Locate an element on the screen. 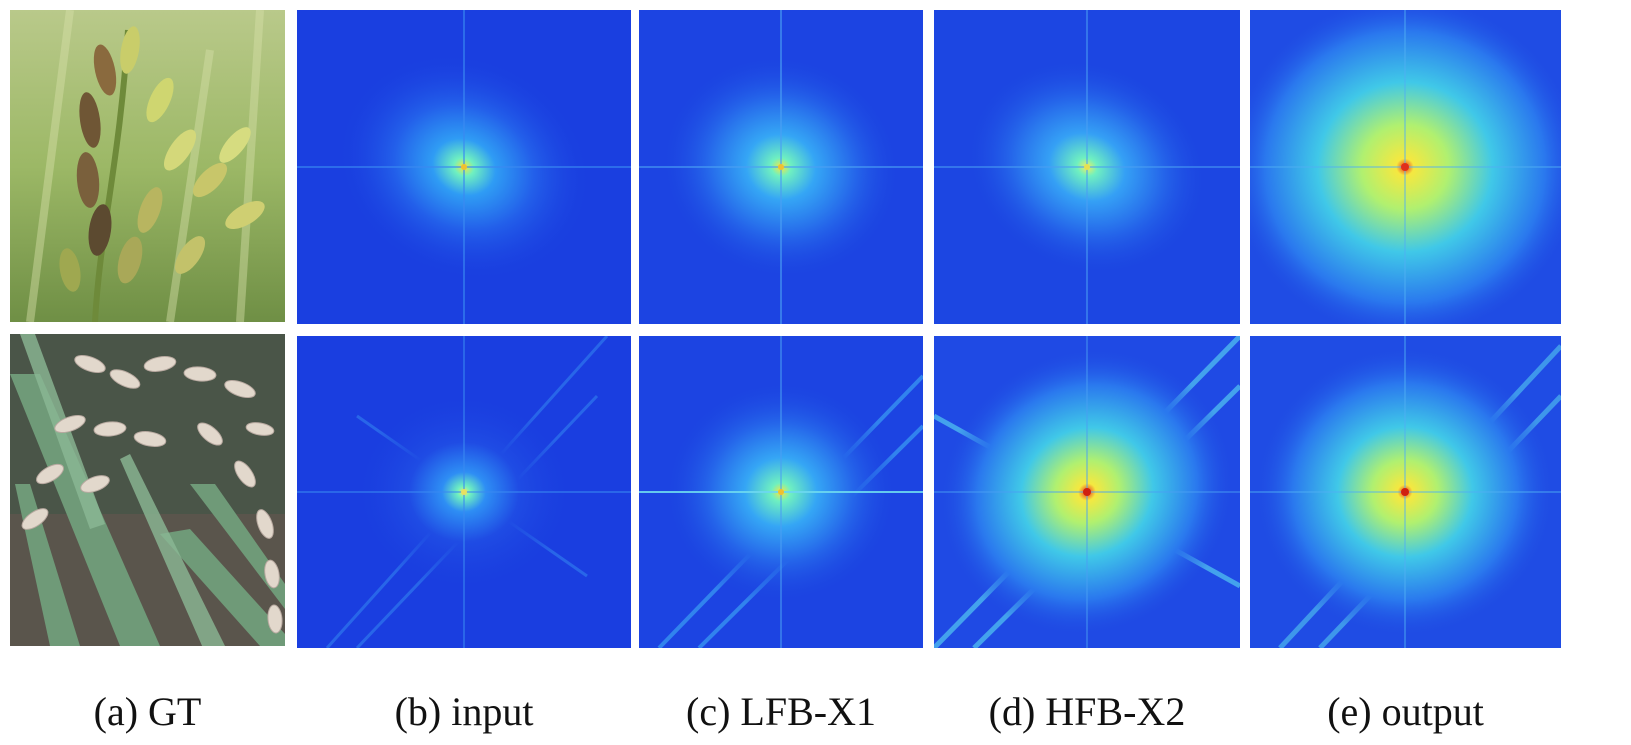  spectrum-output-row2 is located at coordinates (1405, 492).